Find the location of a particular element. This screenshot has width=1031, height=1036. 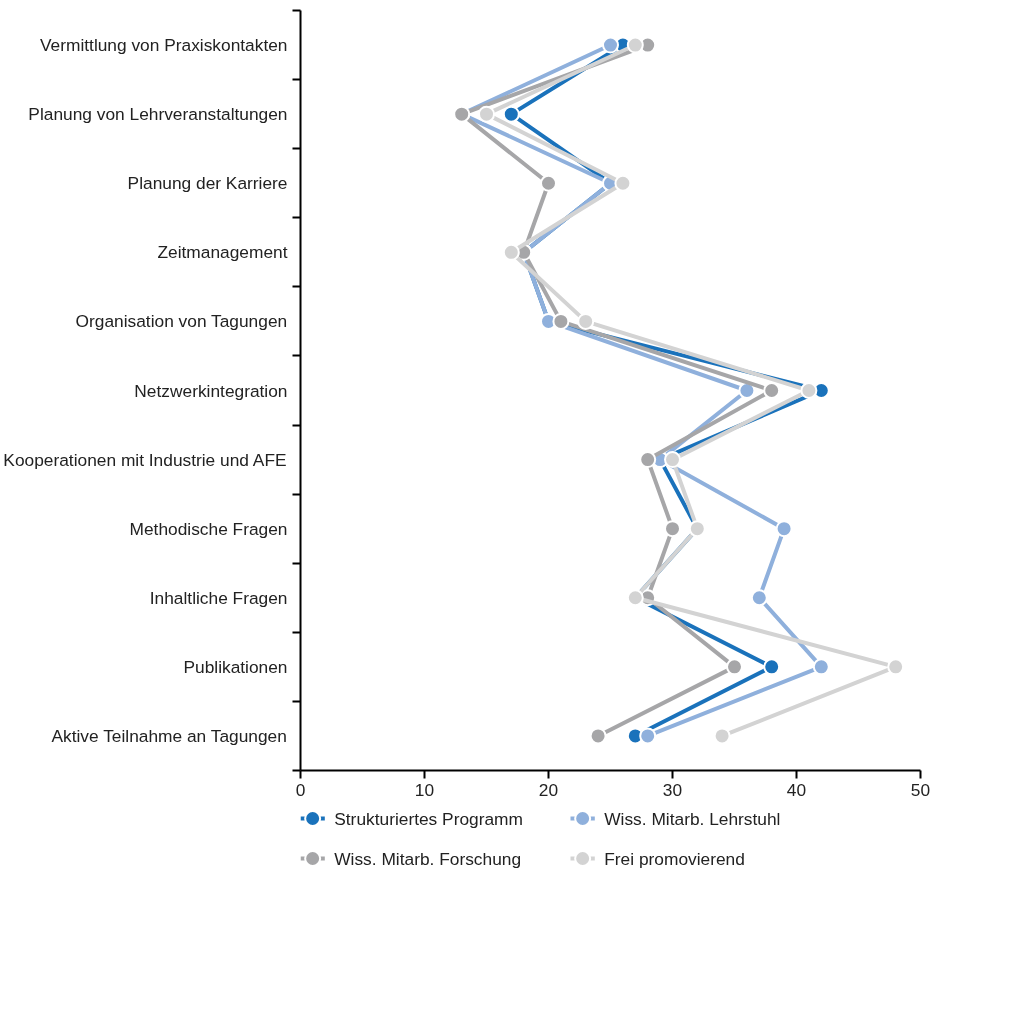

x-tick-label: 10 is located at coordinates (424, 789).